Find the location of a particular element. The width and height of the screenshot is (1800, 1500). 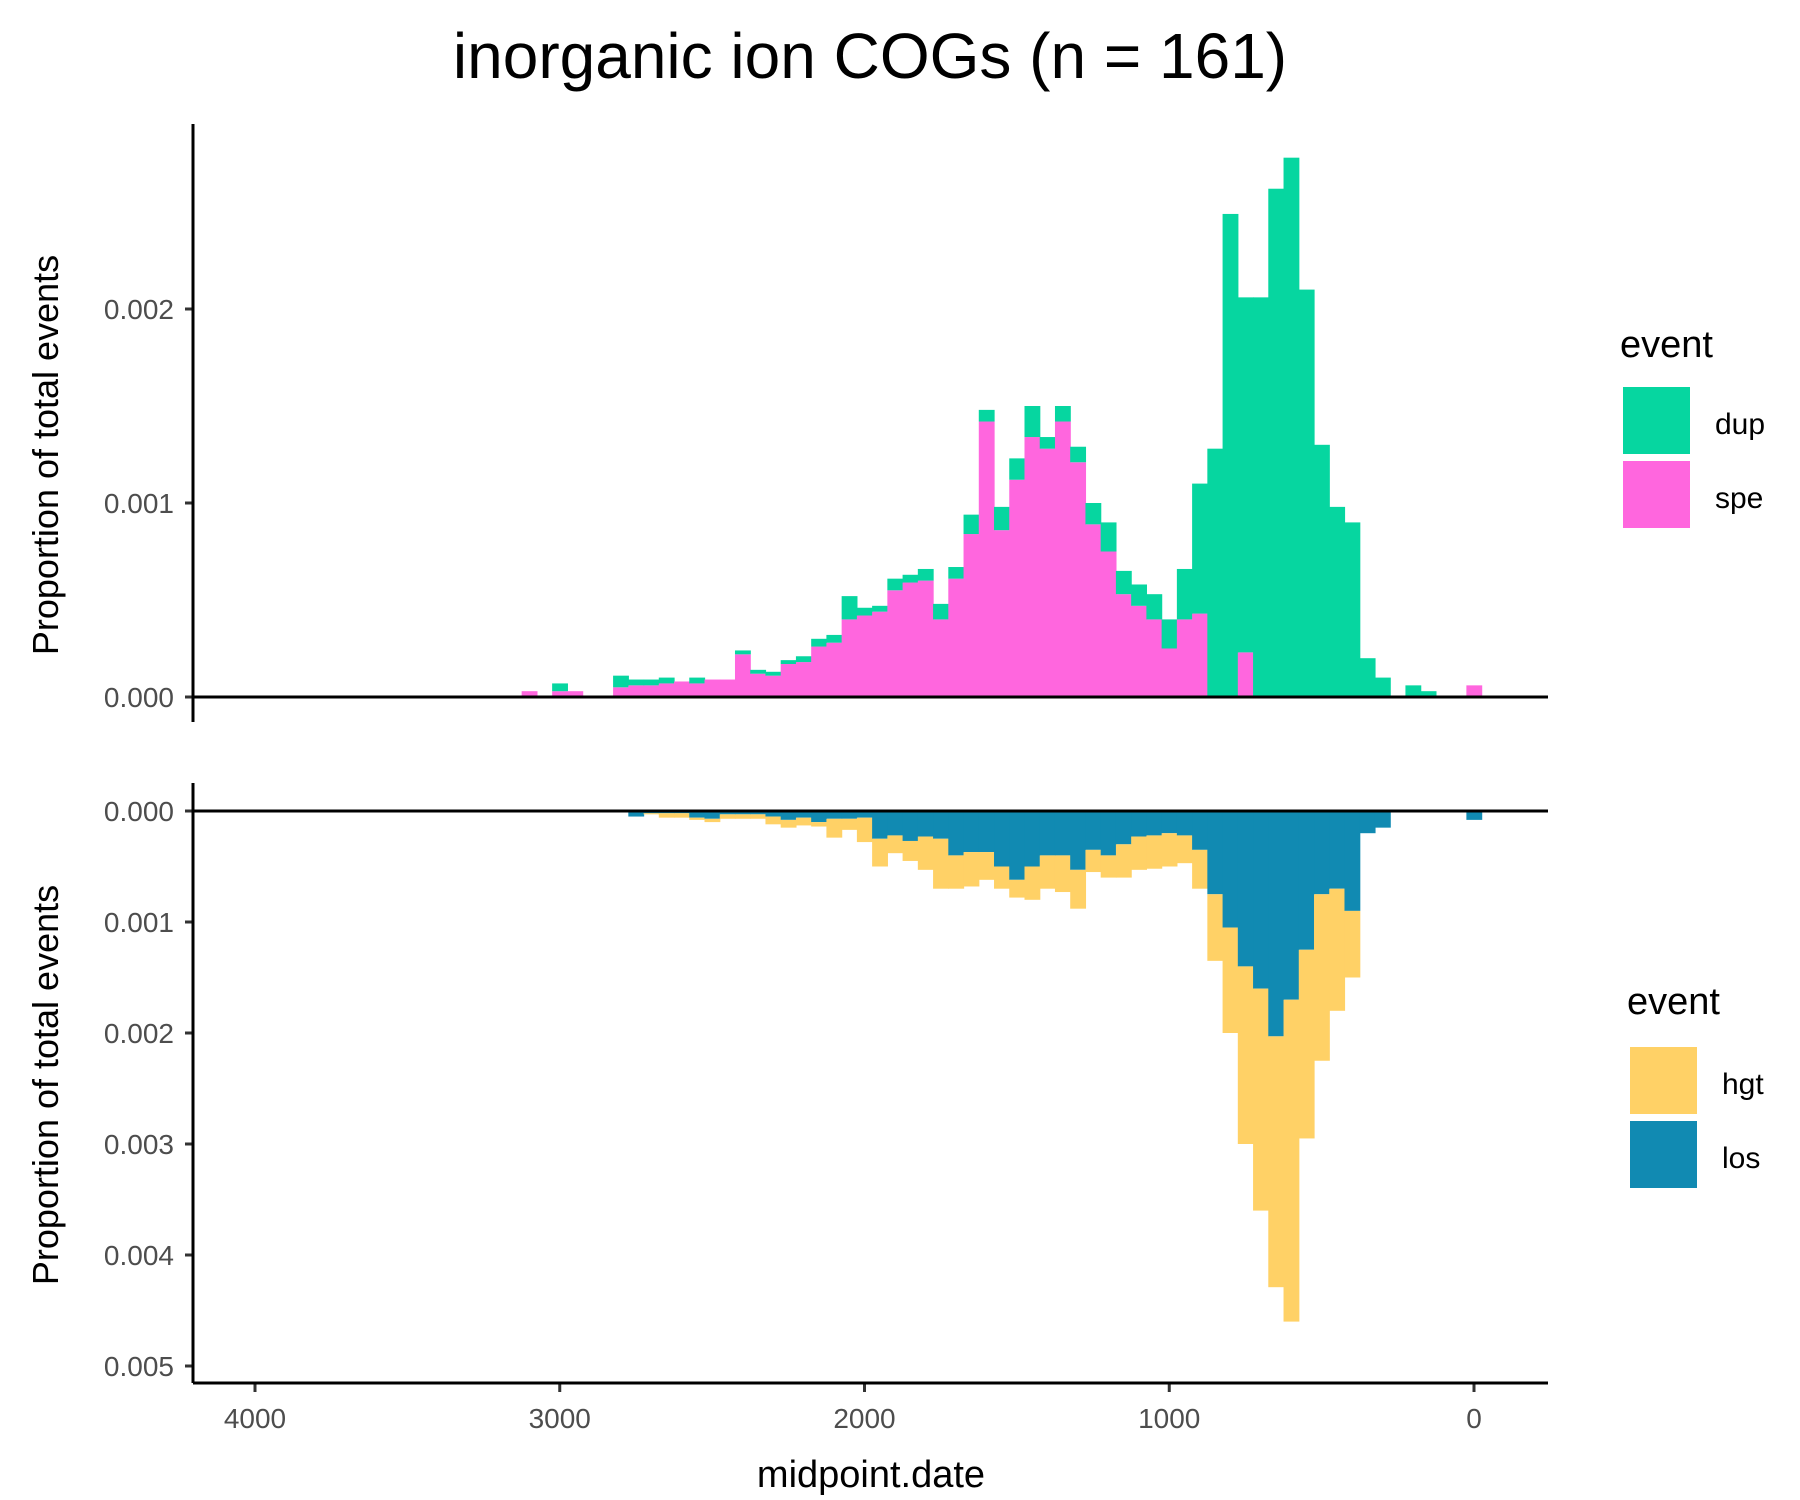

legend-top: event dup spe is located at coordinates (1692, 426).